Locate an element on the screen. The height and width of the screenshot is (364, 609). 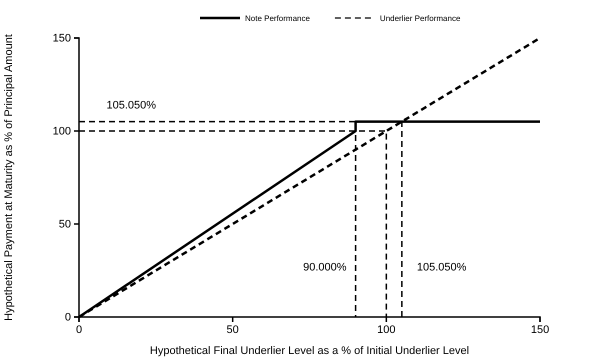
x-axis-title: Hypothetical Final Underlier Level as a % of Initial Underlier Level is located at coordinates (310, 351).